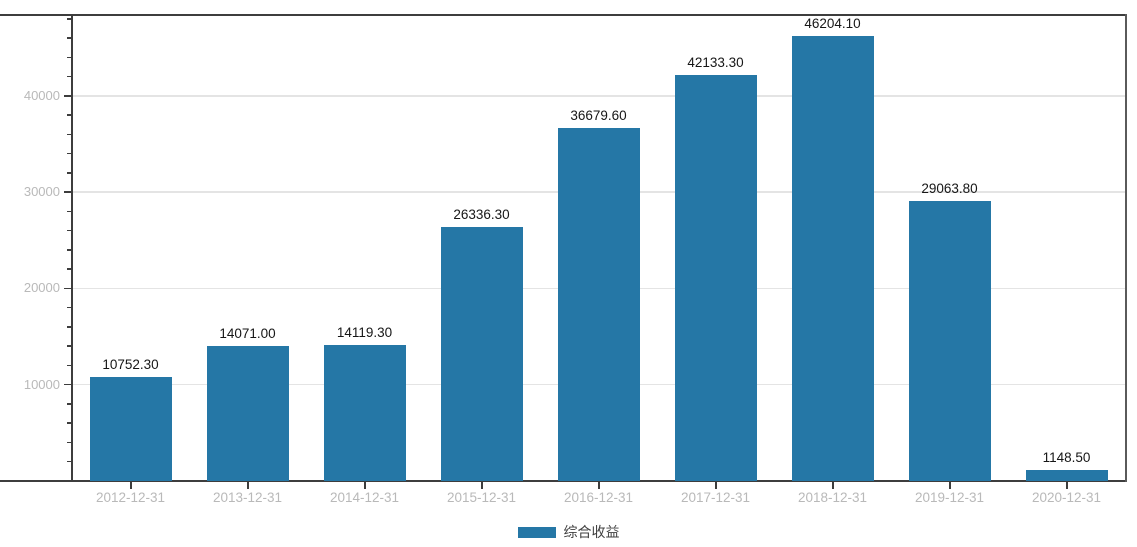  Describe the element at coordinates (364, 497) in the screenshot. I see `x-axis-tick-label: 2014-12-31` at that location.